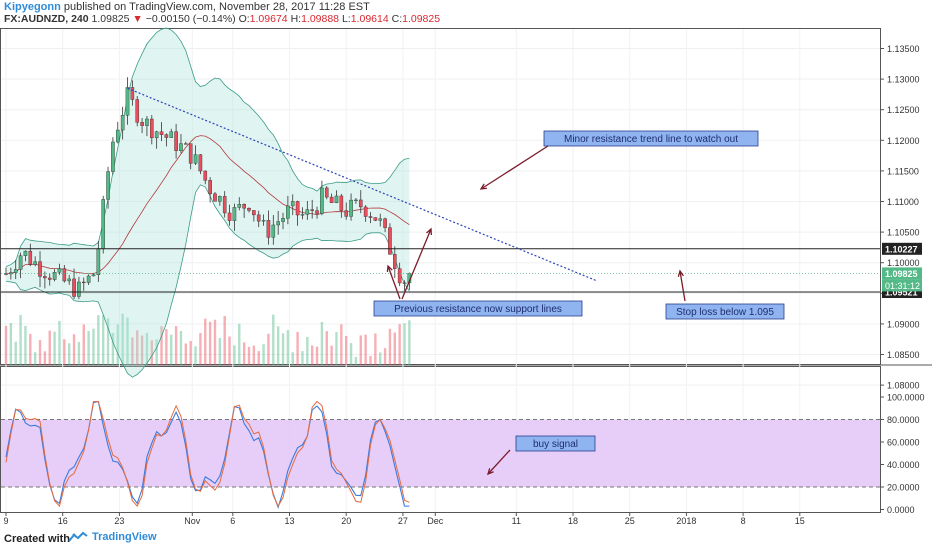  What do you see at coordinates (725, 312) in the screenshot?
I see `annotation-stoploss-text: Stop loss below 1.095` at bounding box center [725, 312].